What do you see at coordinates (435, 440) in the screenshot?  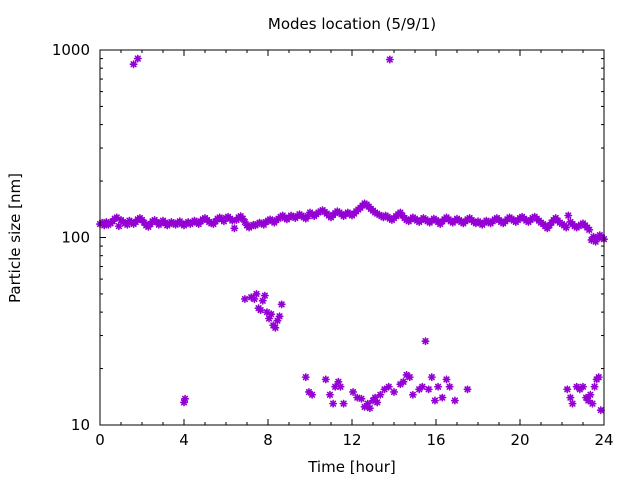 I see `x-tick-label: 16` at bounding box center [435, 440].